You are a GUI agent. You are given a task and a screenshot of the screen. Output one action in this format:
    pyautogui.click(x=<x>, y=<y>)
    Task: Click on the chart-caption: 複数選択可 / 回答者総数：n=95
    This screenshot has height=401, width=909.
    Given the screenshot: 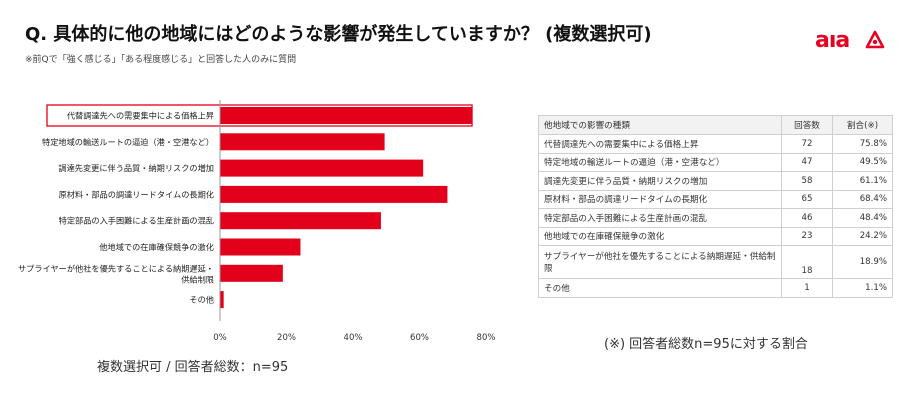 What is the action you would take?
    pyautogui.click(x=193, y=367)
    